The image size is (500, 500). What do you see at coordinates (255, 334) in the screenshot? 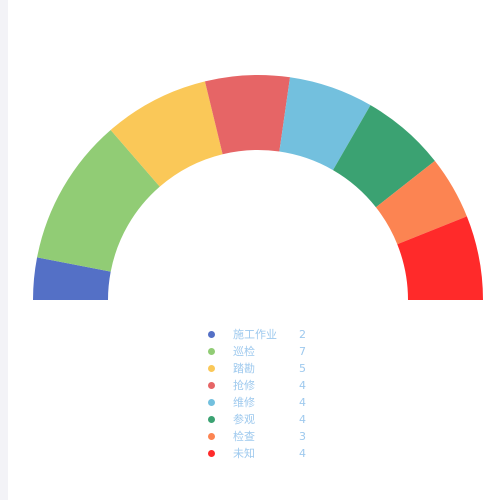
I see `legend-label: 施工作业` at bounding box center [255, 334].